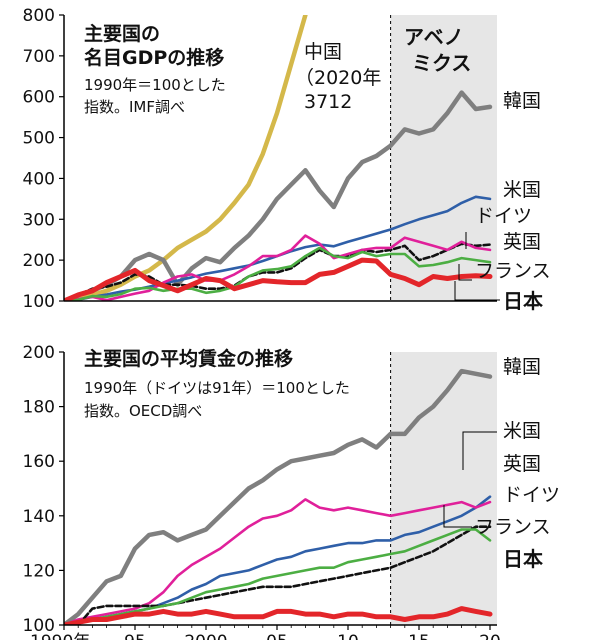 This screenshot has height=640, width=593. What do you see at coordinates (39, 261) in the screenshot?
I see `gdp-ytick-label: 200` at bounding box center [39, 261].